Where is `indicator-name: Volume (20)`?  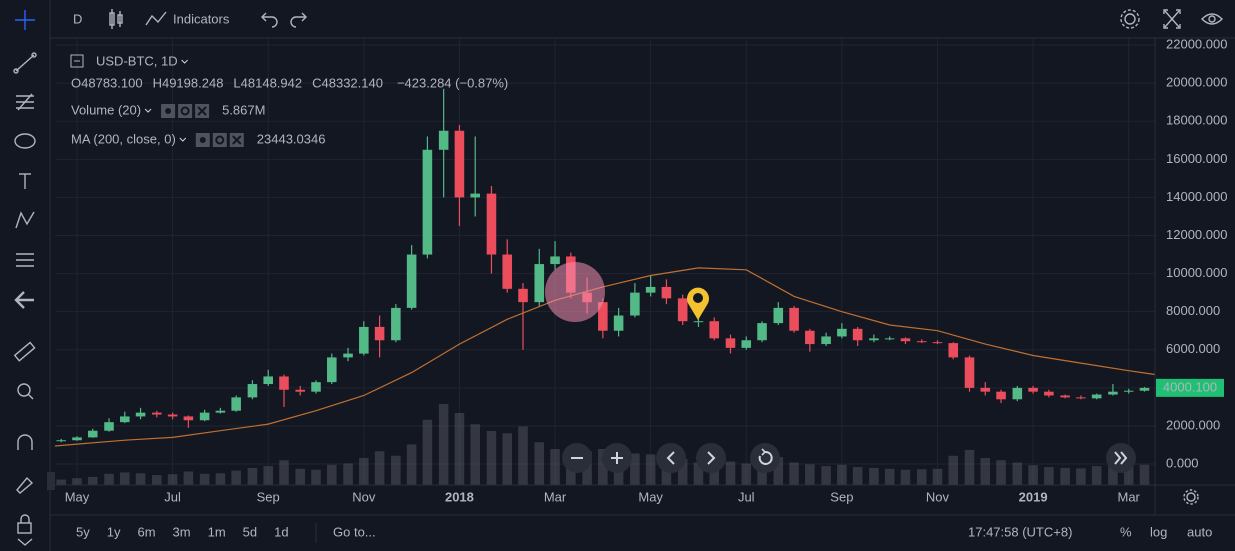 indicator-name: Volume (20) is located at coordinates (106, 109).